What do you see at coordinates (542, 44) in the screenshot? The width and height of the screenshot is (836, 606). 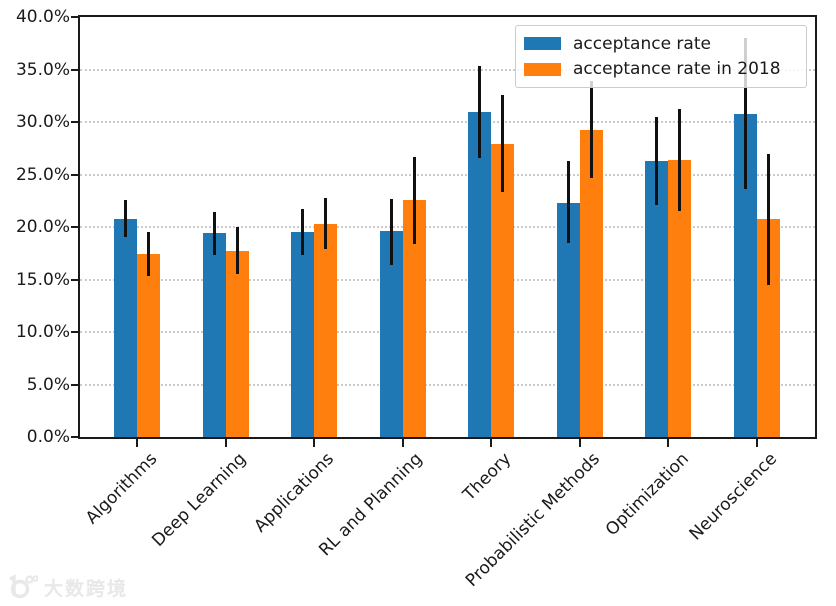 I see `legend-swatch-blue` at bounding box center [542, 44].